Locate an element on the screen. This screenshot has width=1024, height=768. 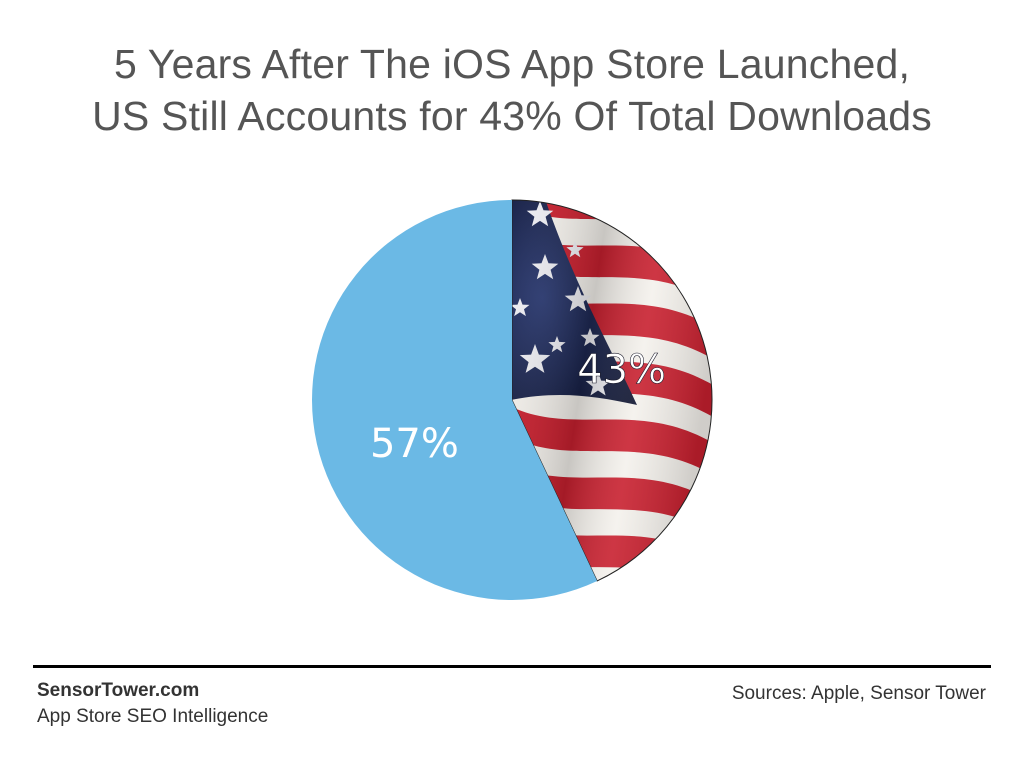
pie-slice-label: 57% is located at coordinates (414, 444).